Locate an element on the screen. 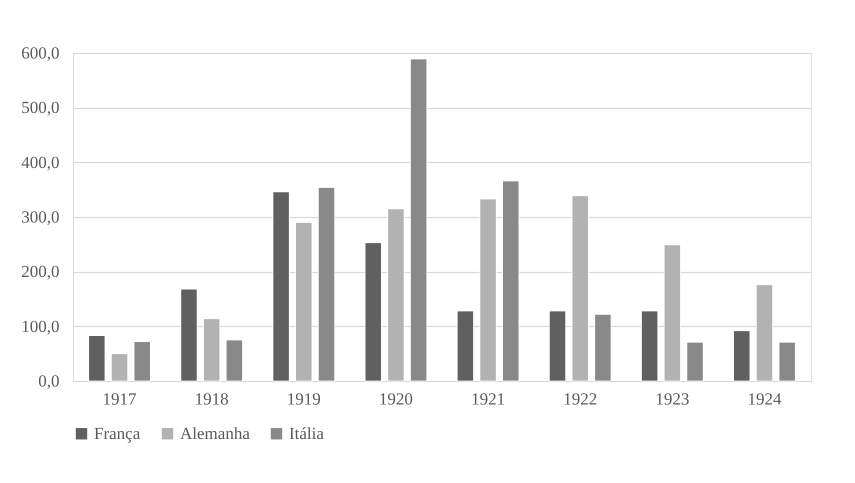 The height and width of the screenshot is (483, 855). legend-label: Itália is located at coordinates (306, 433).